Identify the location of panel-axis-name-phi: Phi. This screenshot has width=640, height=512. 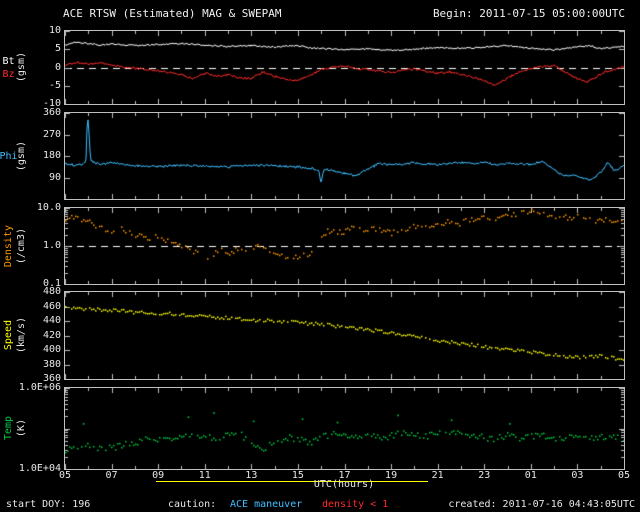
(9, 156).